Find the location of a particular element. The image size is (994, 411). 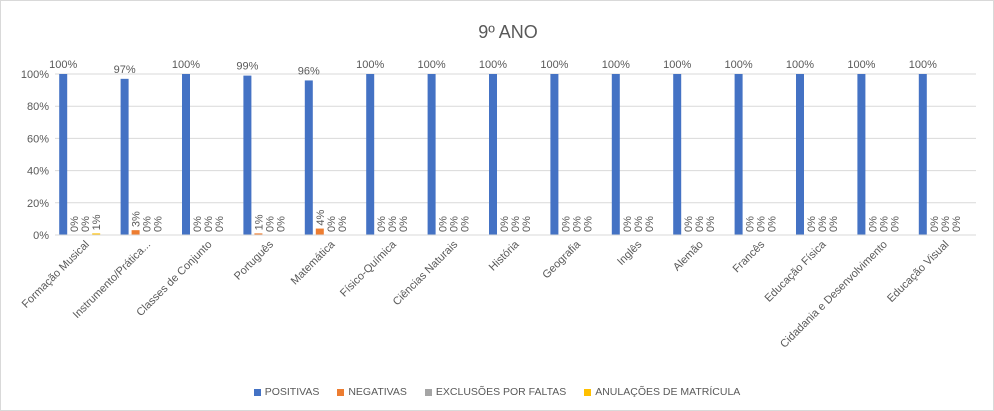

legend-label: EXCLUSÕES POR FALTAS is located at coordinates (501, 392).